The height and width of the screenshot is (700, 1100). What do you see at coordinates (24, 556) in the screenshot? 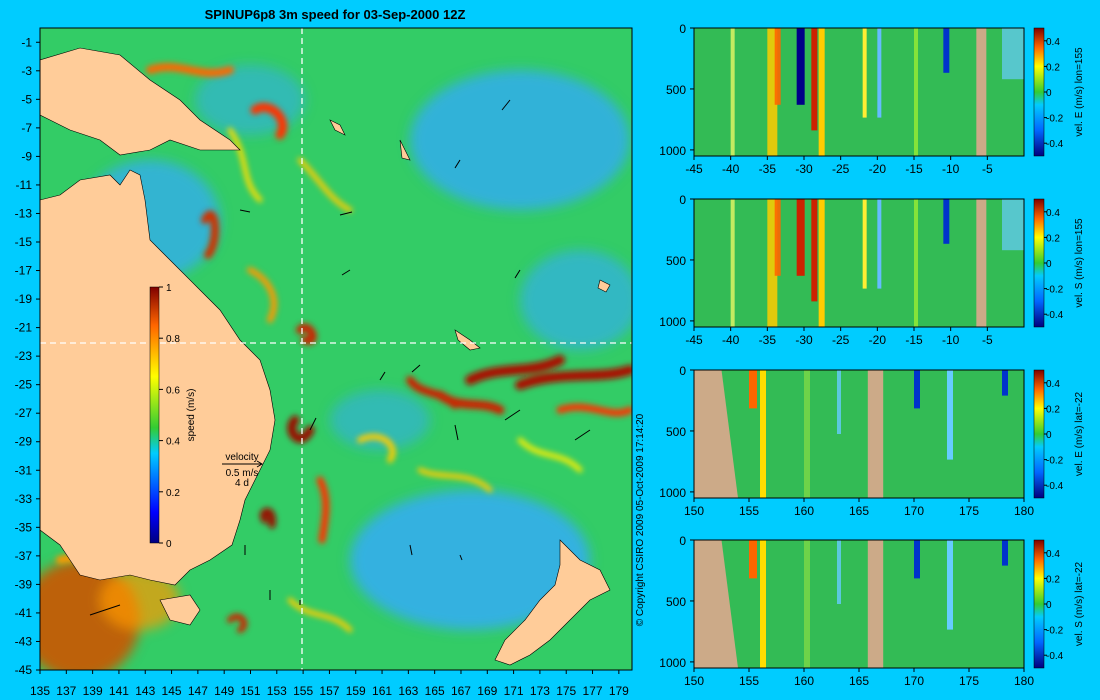
I see `map-ytick-label: -37` at bounding box center [24, 556].